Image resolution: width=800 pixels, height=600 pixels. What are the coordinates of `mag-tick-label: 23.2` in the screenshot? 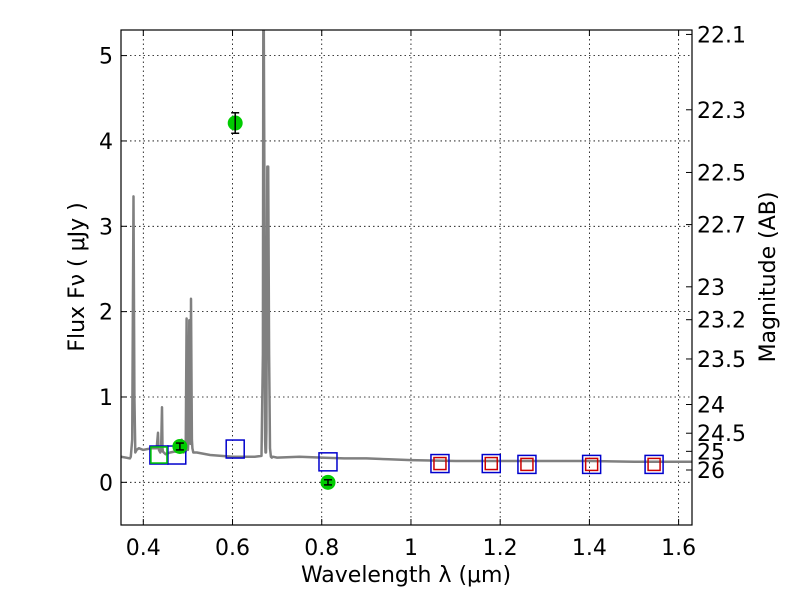 It's located at (721, 321).